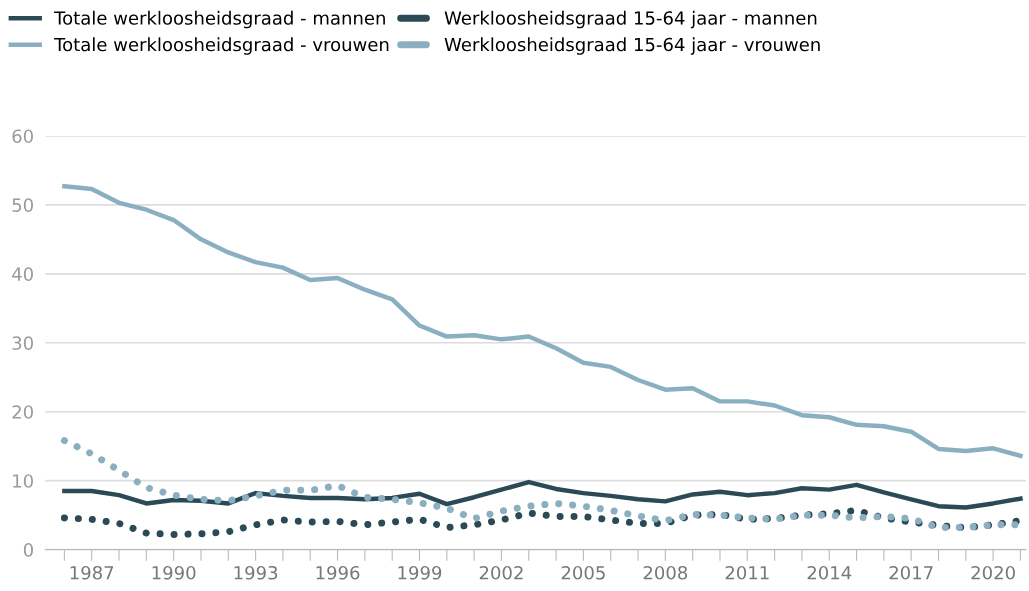  Describe the element at coordinates (22, 343) in the screenshot. I see `y-tick-label: 30` at that location.